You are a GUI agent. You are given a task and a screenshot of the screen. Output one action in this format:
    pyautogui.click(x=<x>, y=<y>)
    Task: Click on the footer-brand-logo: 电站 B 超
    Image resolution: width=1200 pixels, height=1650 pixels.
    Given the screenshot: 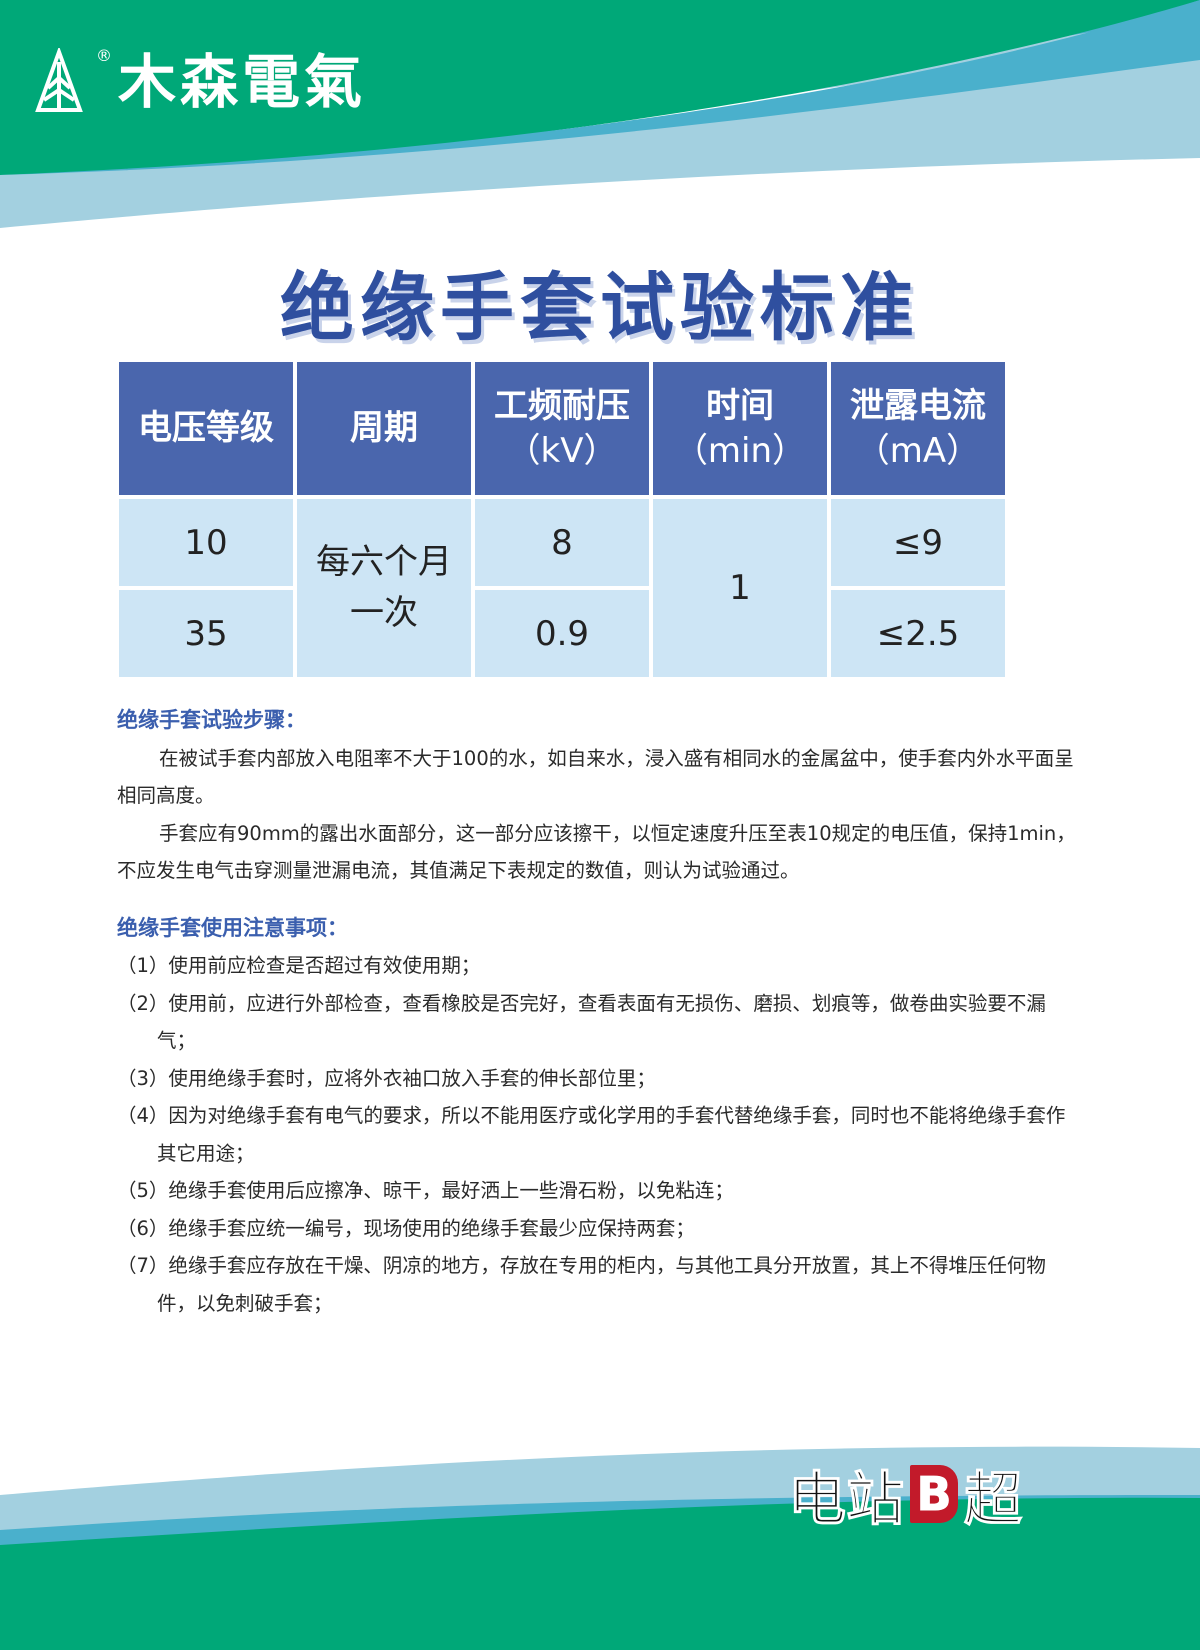 What is the action you would take?
    pyautogui.click(x=905, y=1494)
    